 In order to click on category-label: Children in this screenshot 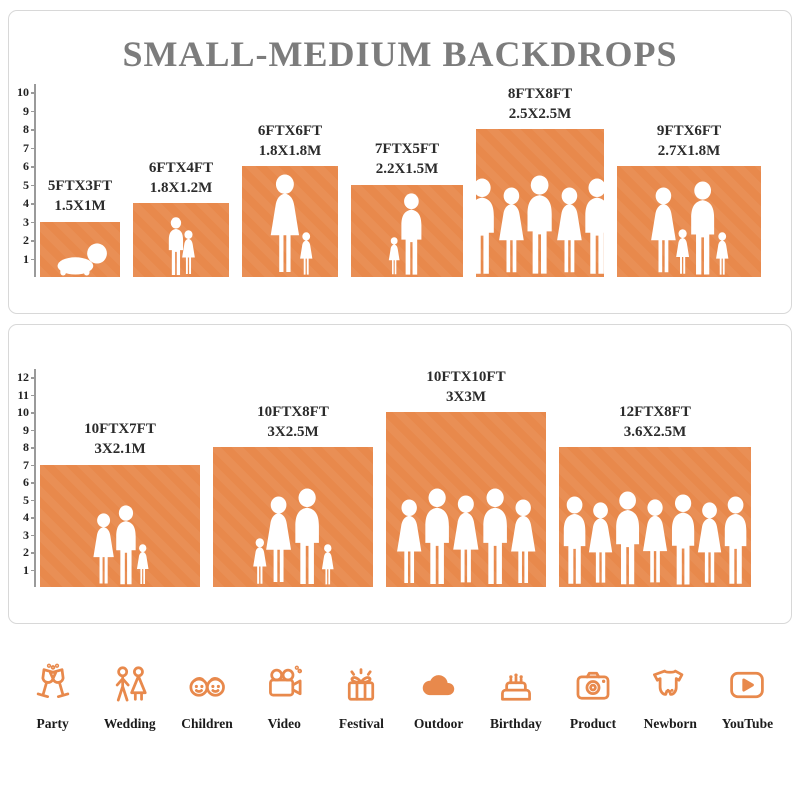, I will do `click(207, 723)`.